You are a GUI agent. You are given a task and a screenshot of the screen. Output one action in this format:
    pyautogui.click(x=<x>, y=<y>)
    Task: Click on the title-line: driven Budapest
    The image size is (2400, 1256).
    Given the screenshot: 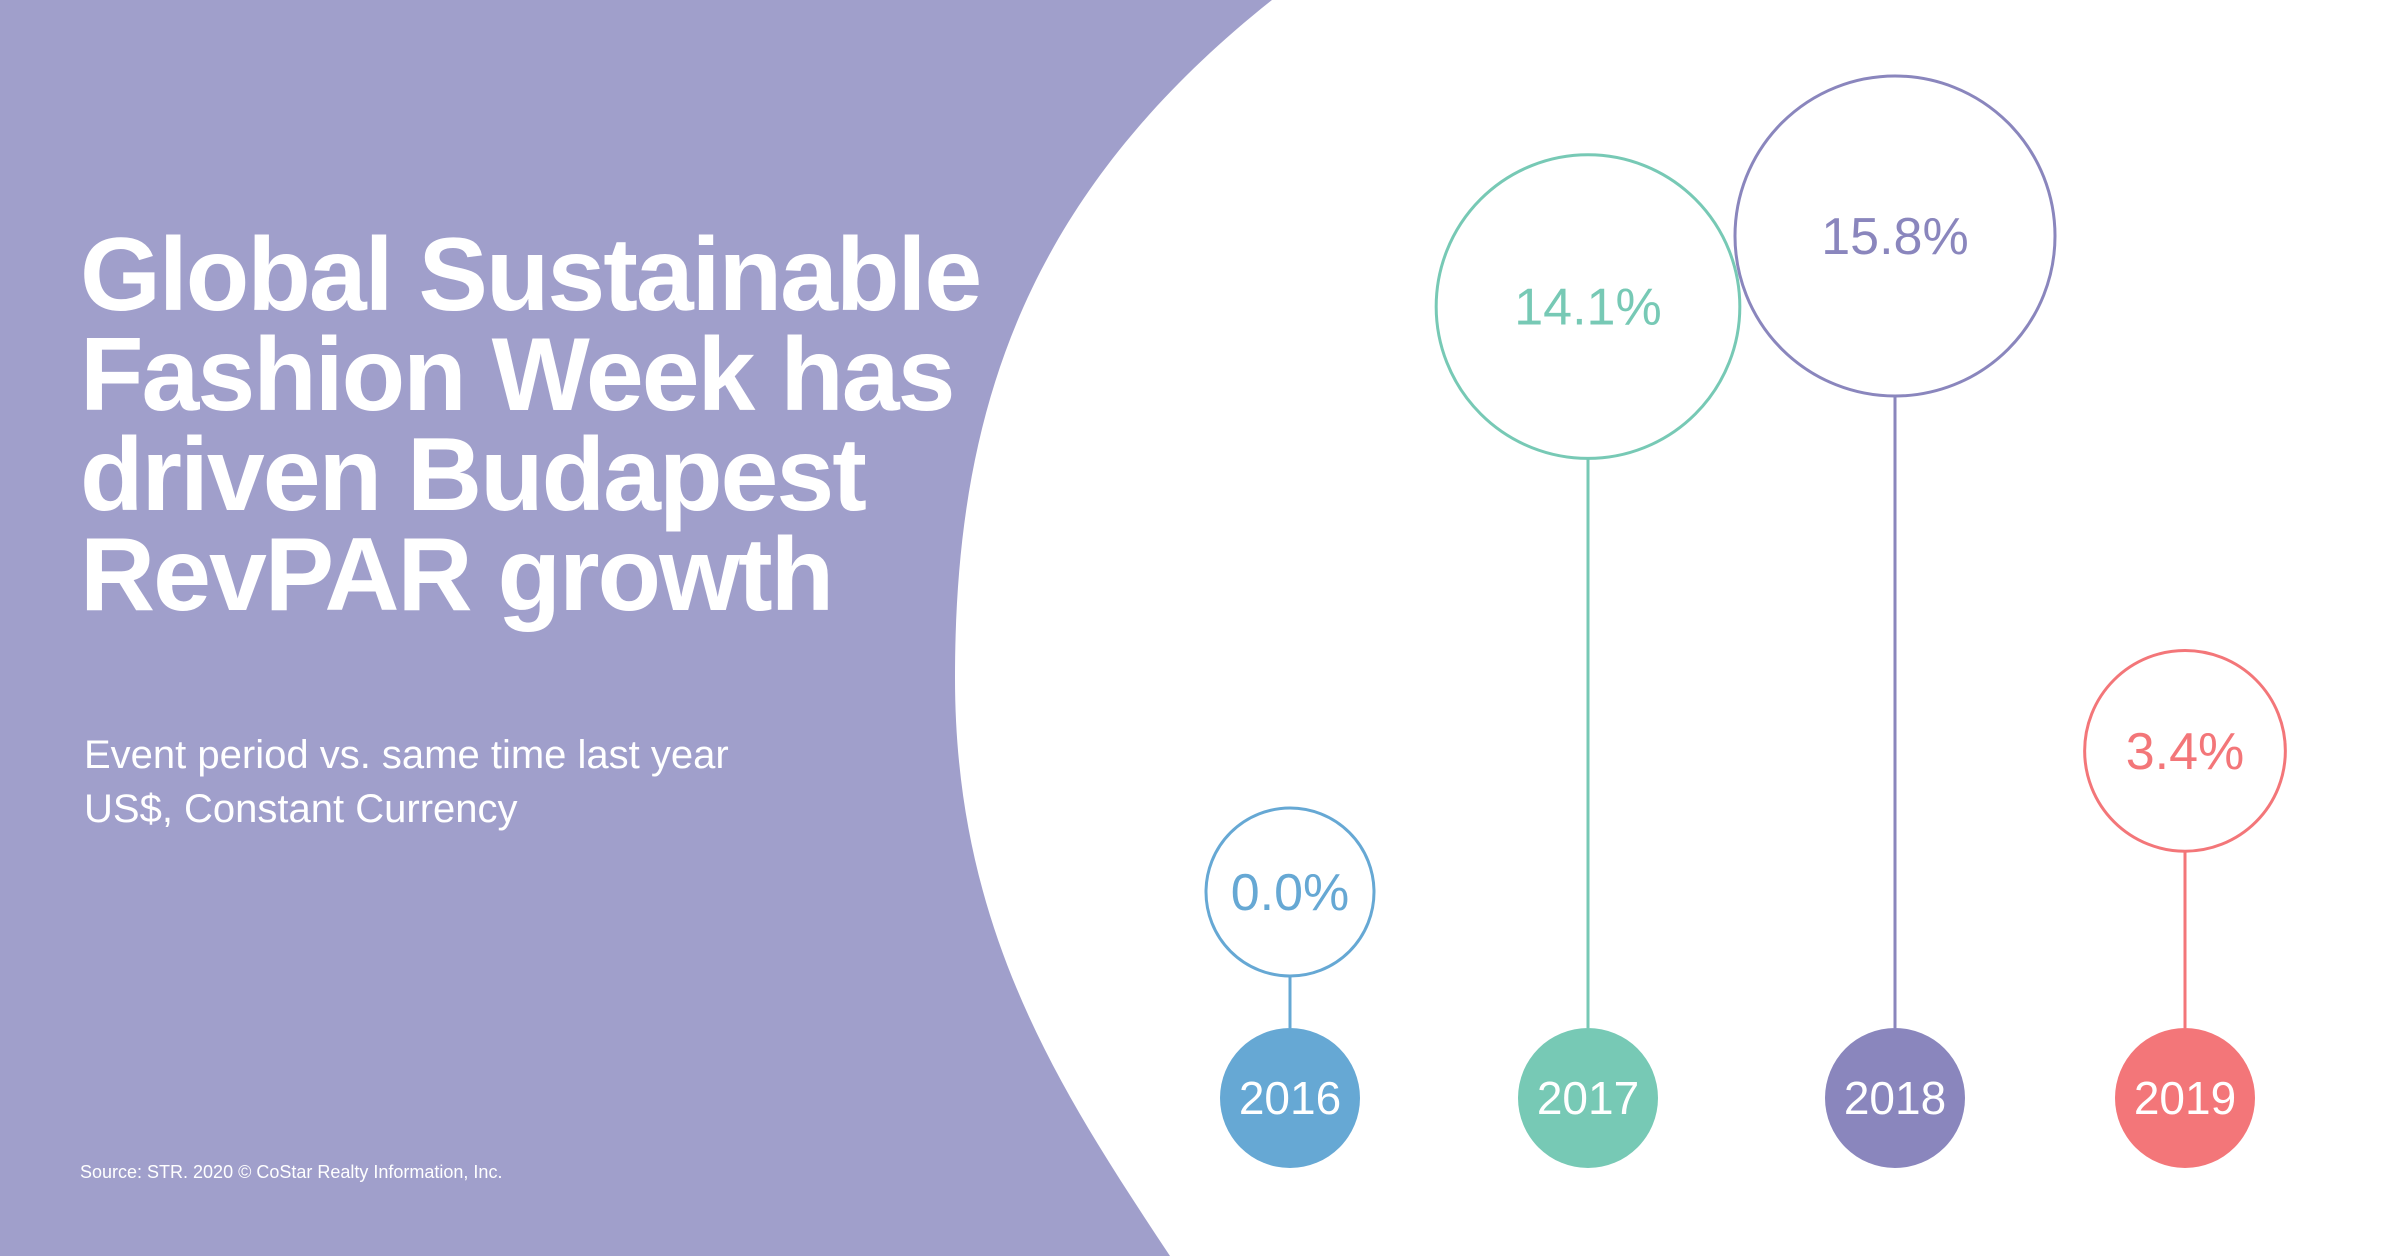 What is the action you would take?
    pyautogui.click(x=473, y=475)
    